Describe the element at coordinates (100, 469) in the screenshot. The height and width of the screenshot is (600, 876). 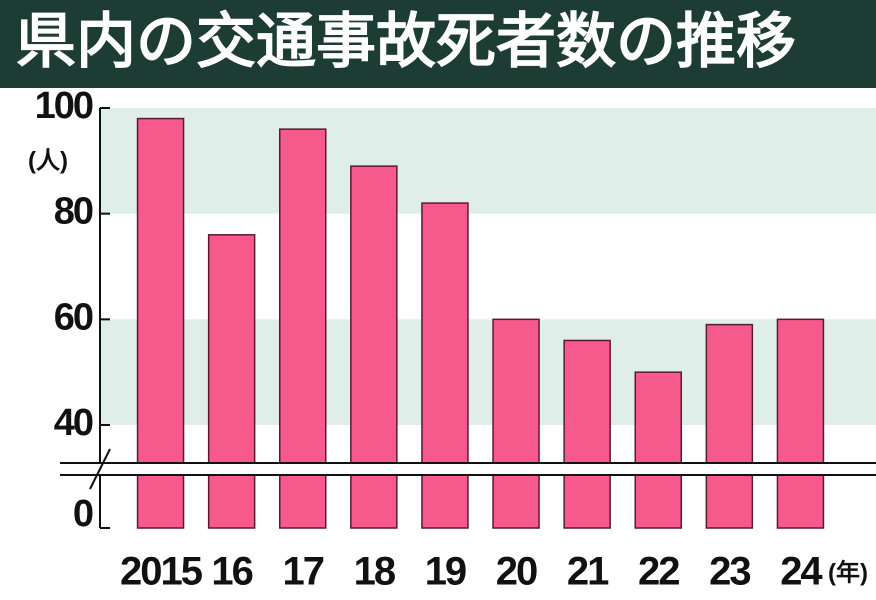
I see `axis-break-zigzag` at that location.